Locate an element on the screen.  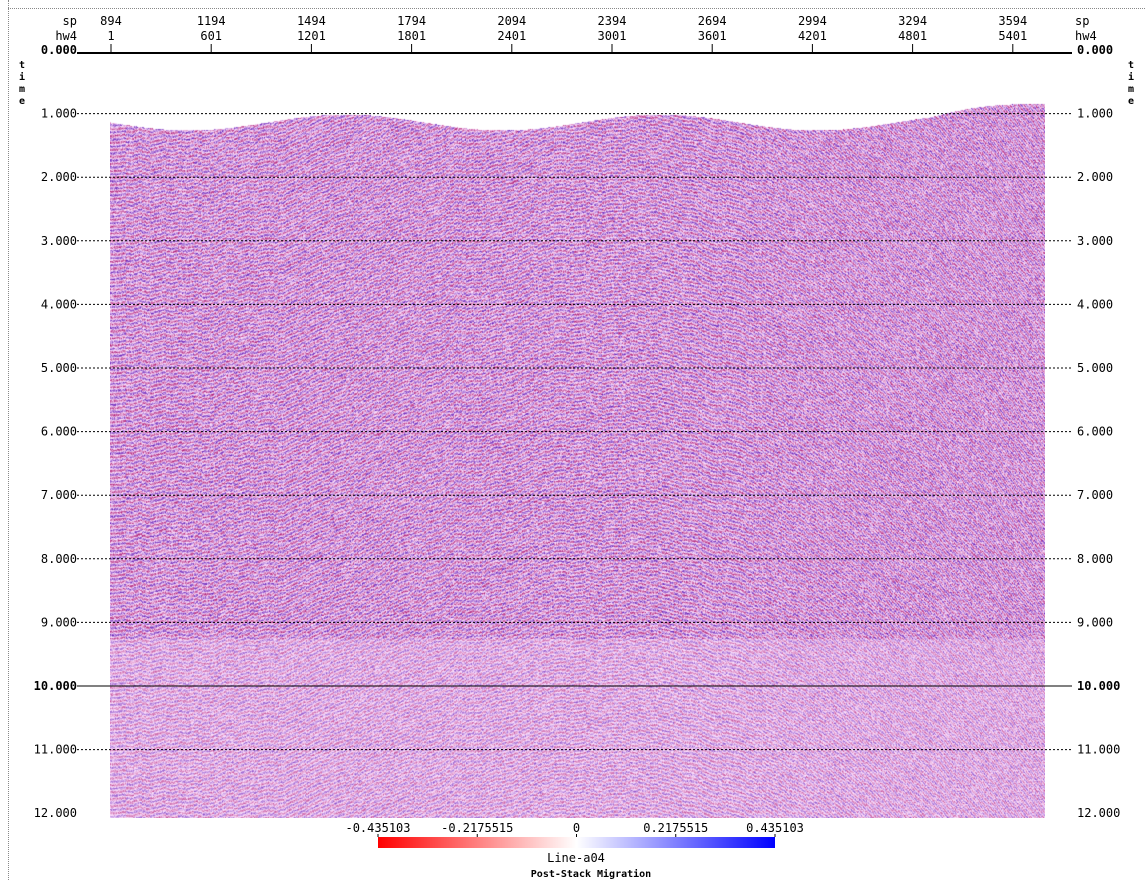
time-tick-label-left: 6.000 is located at coordinates (59, 432).